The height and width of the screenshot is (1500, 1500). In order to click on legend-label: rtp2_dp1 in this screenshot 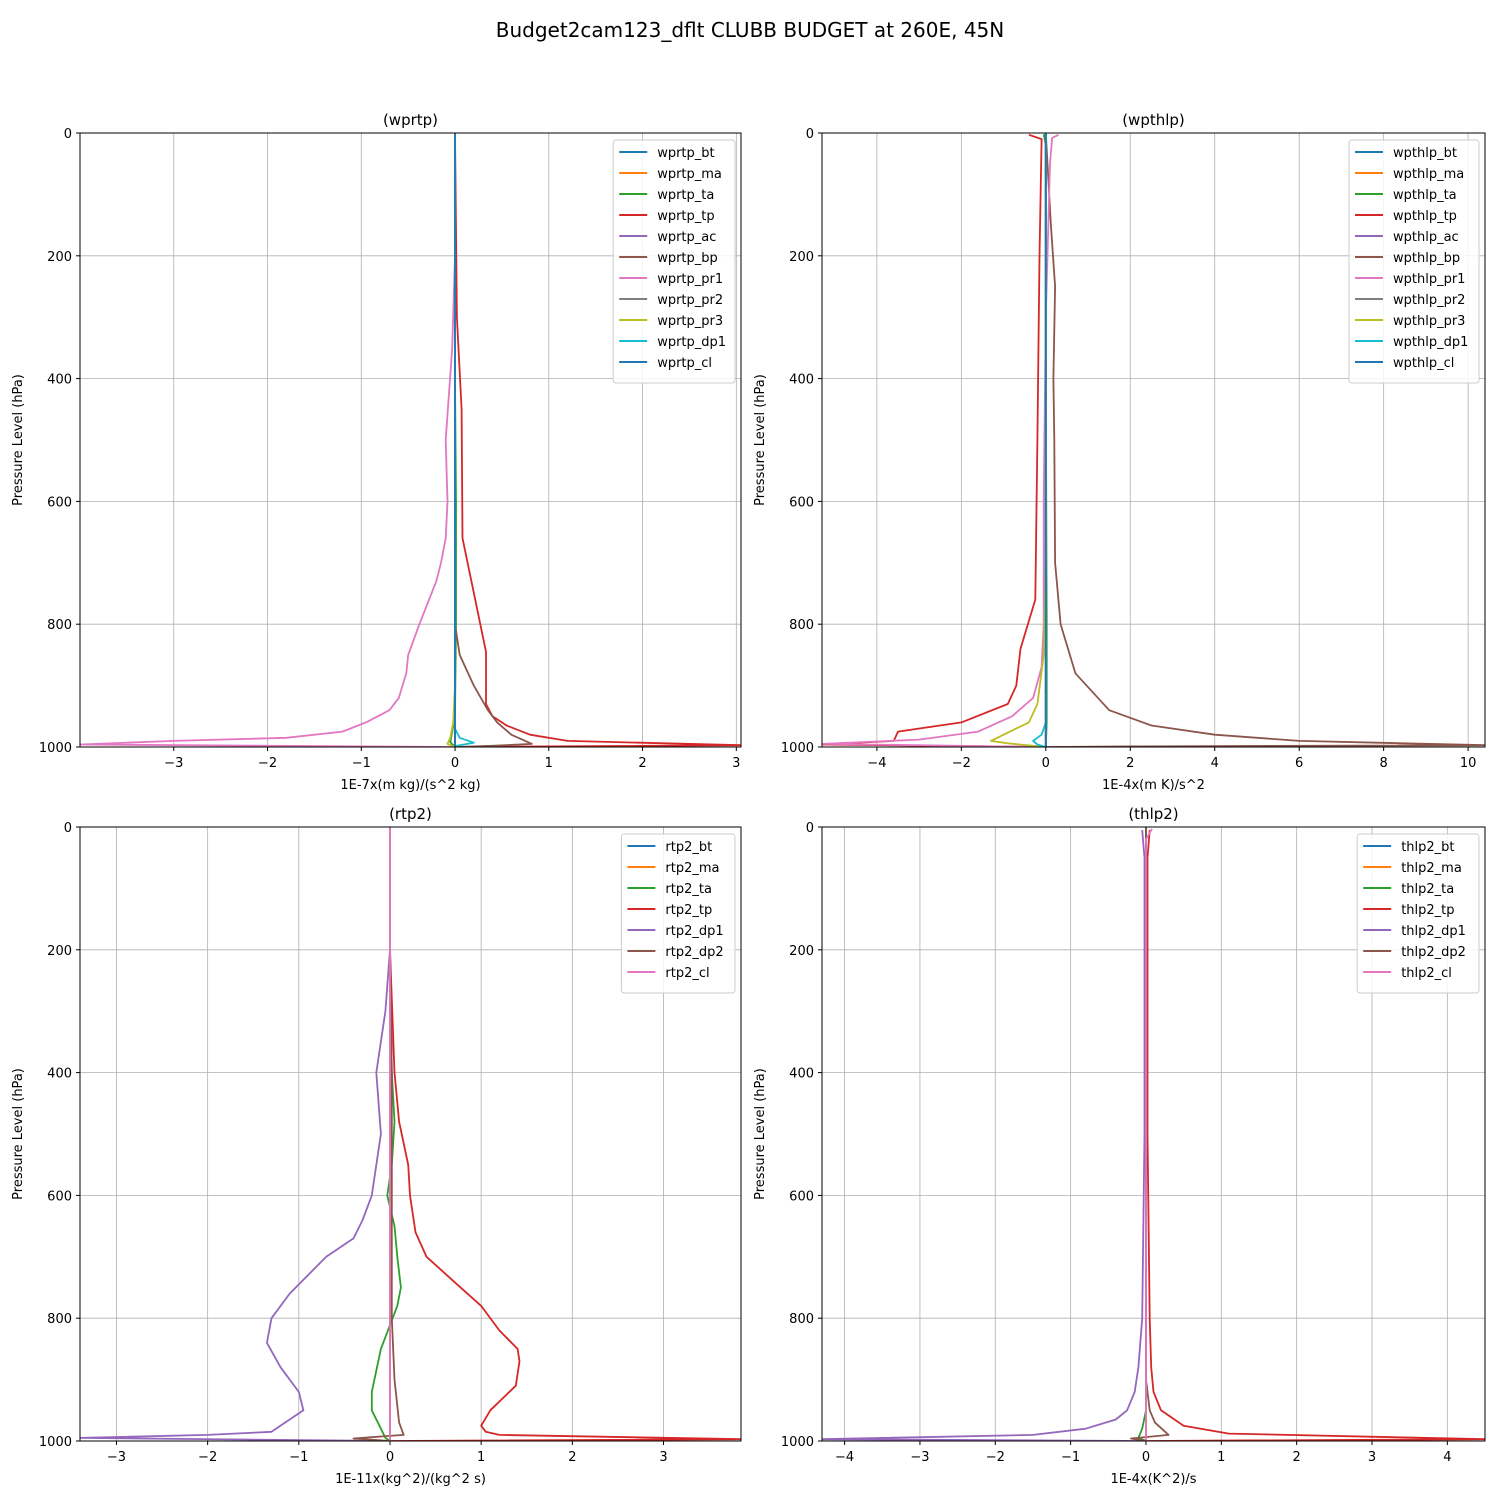, I will do `click(694, 931)`.